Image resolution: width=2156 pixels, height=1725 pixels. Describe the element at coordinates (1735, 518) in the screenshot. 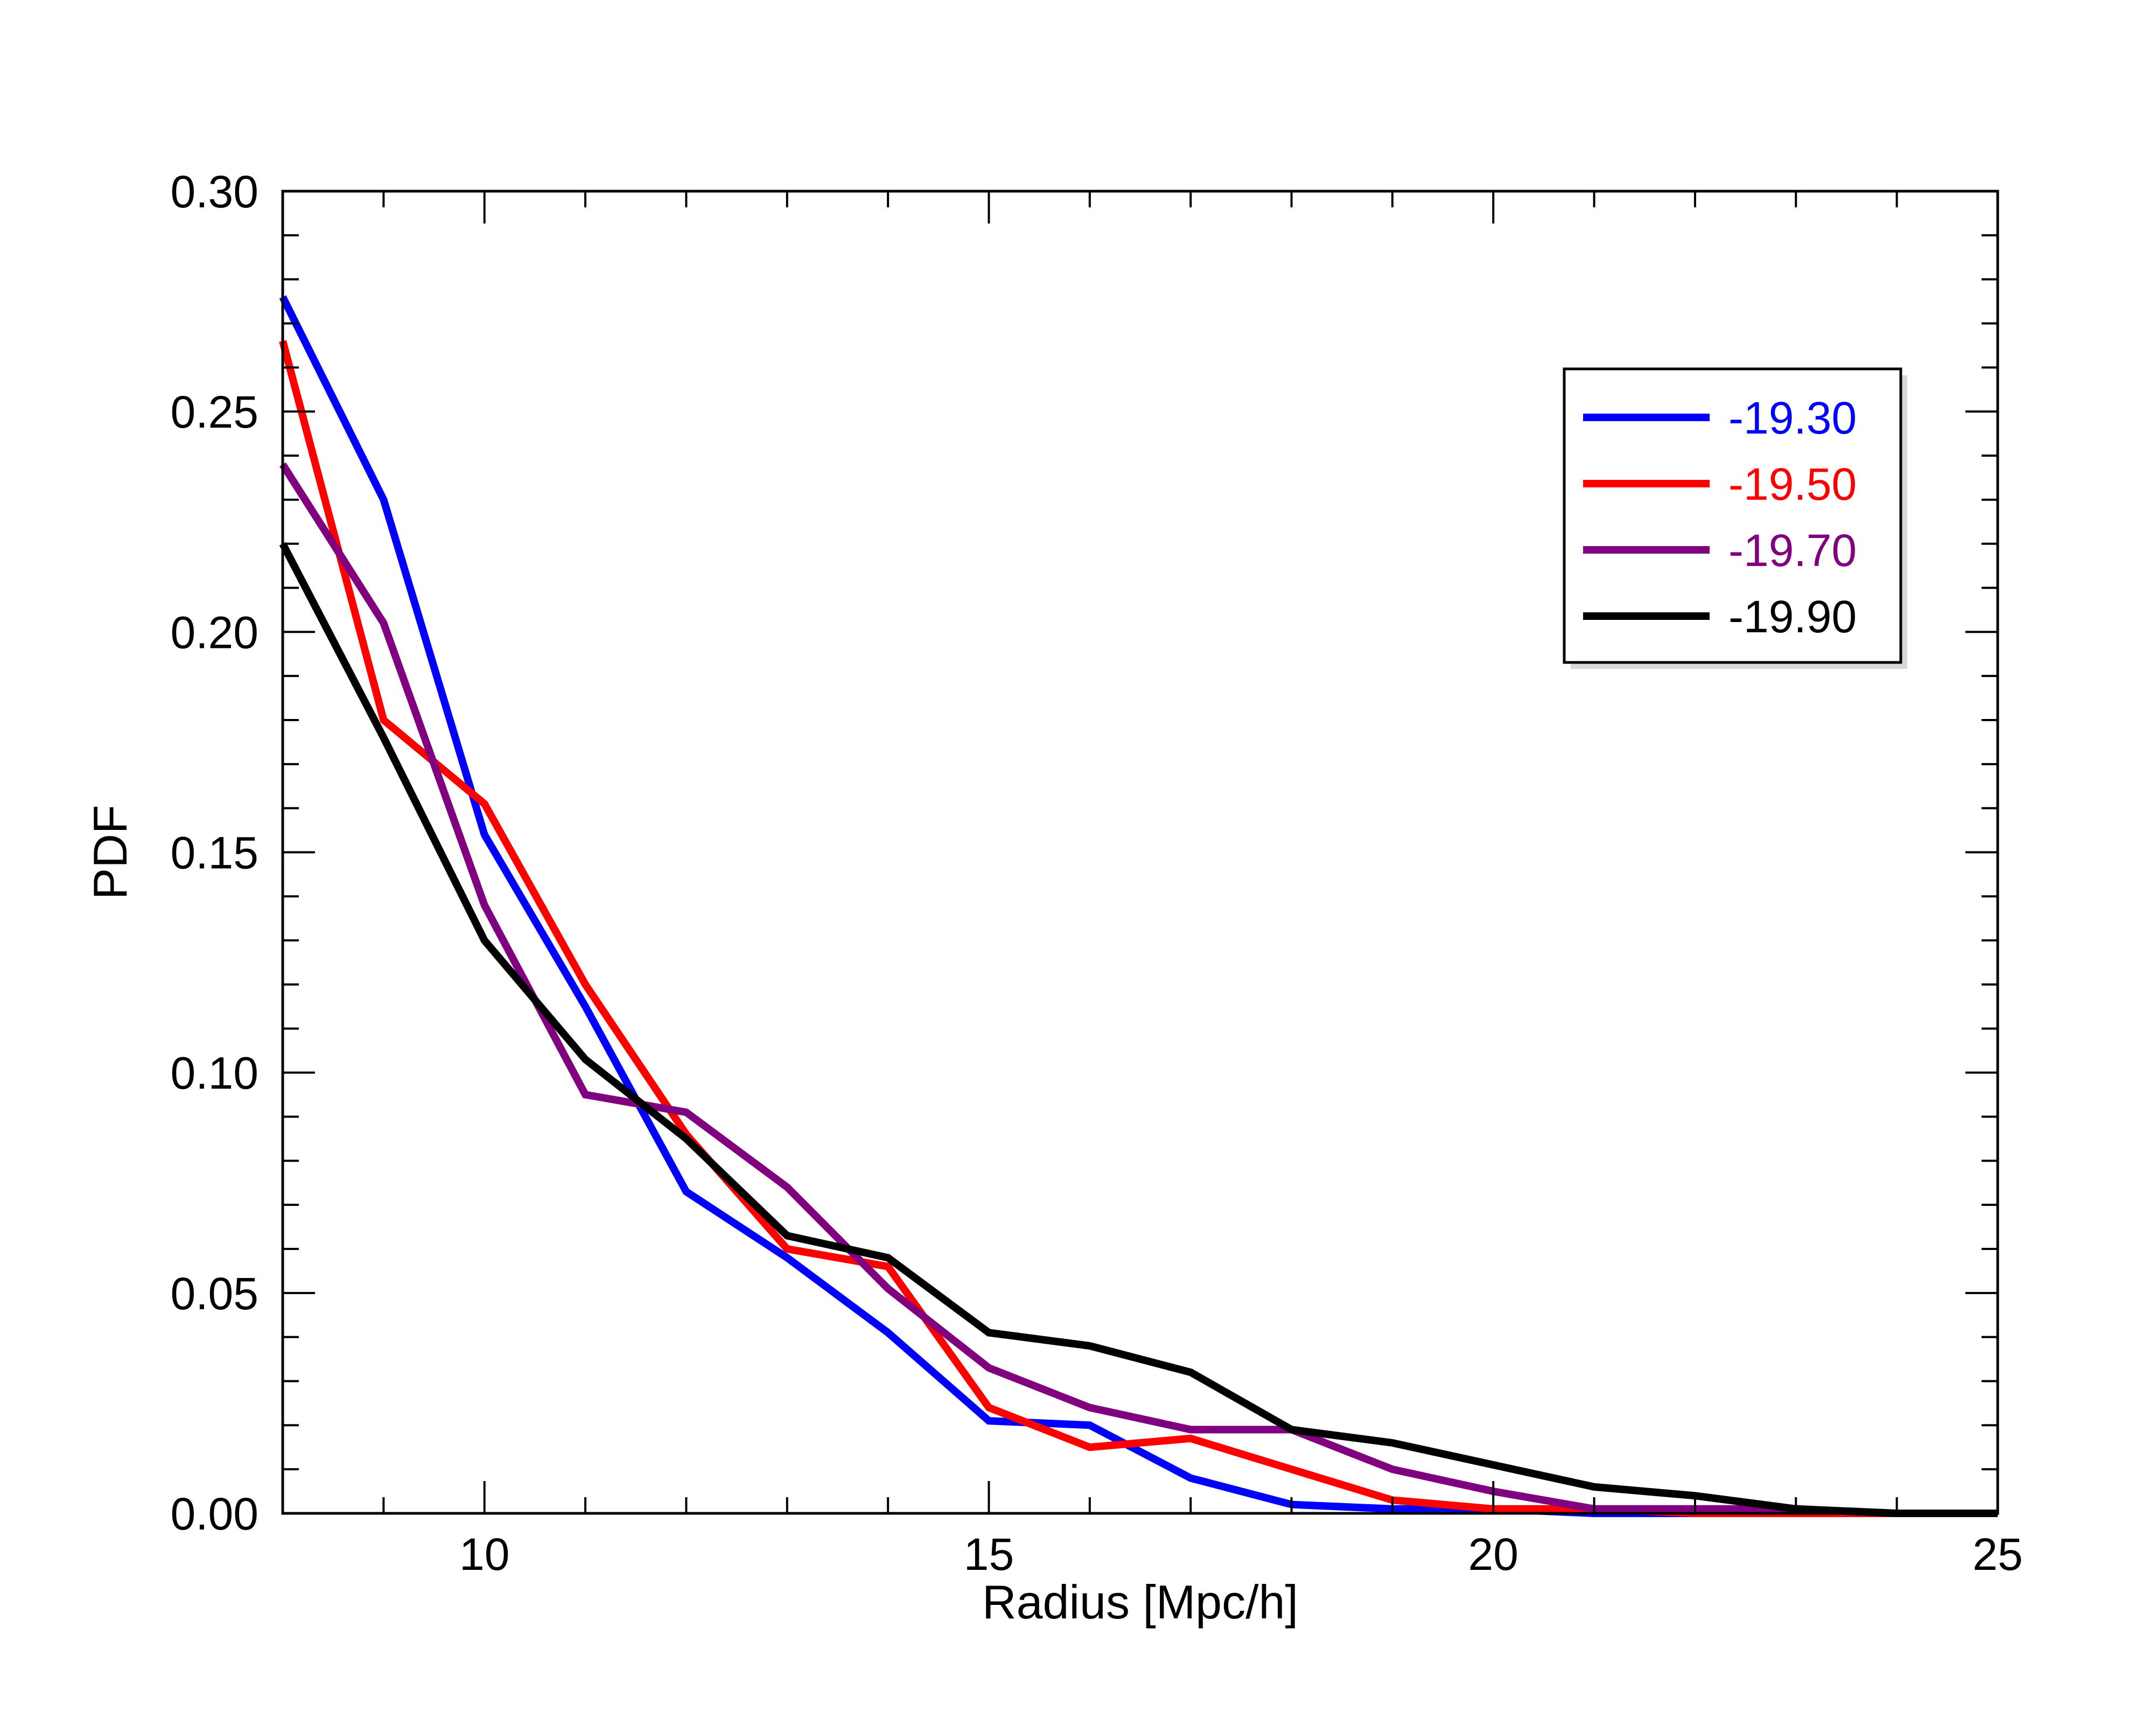

I see `legend: -19.30 -19.50 -19.70 -19.90` at that location.